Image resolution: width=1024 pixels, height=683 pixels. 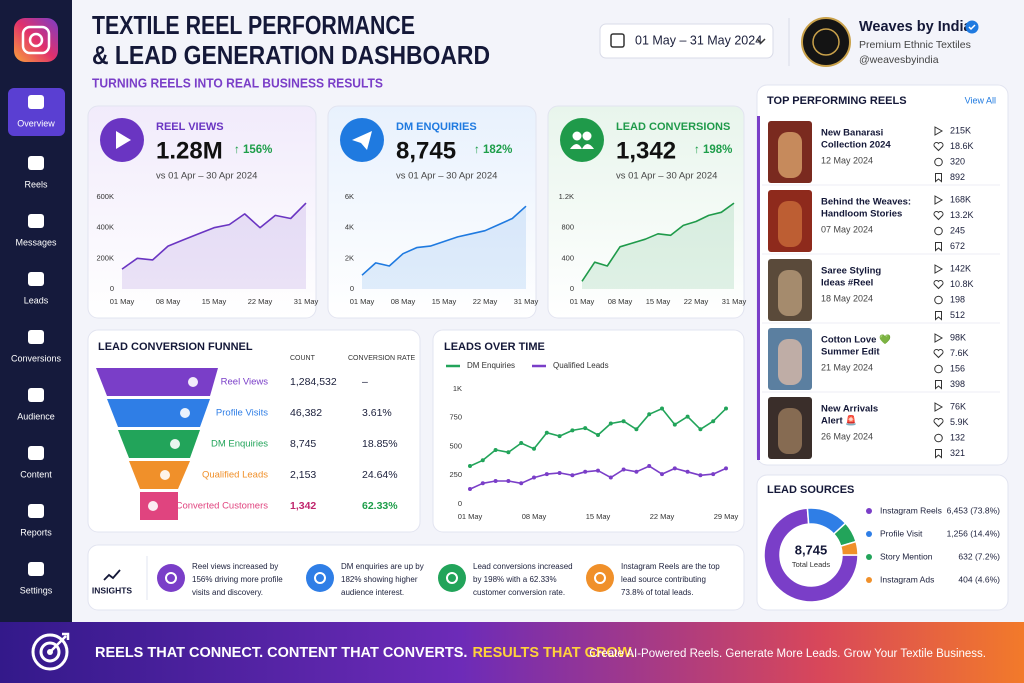 What do you see at coordinates (50, 652) in the screenshot?
I see `footer-icon` at bounding box center [50, 652].